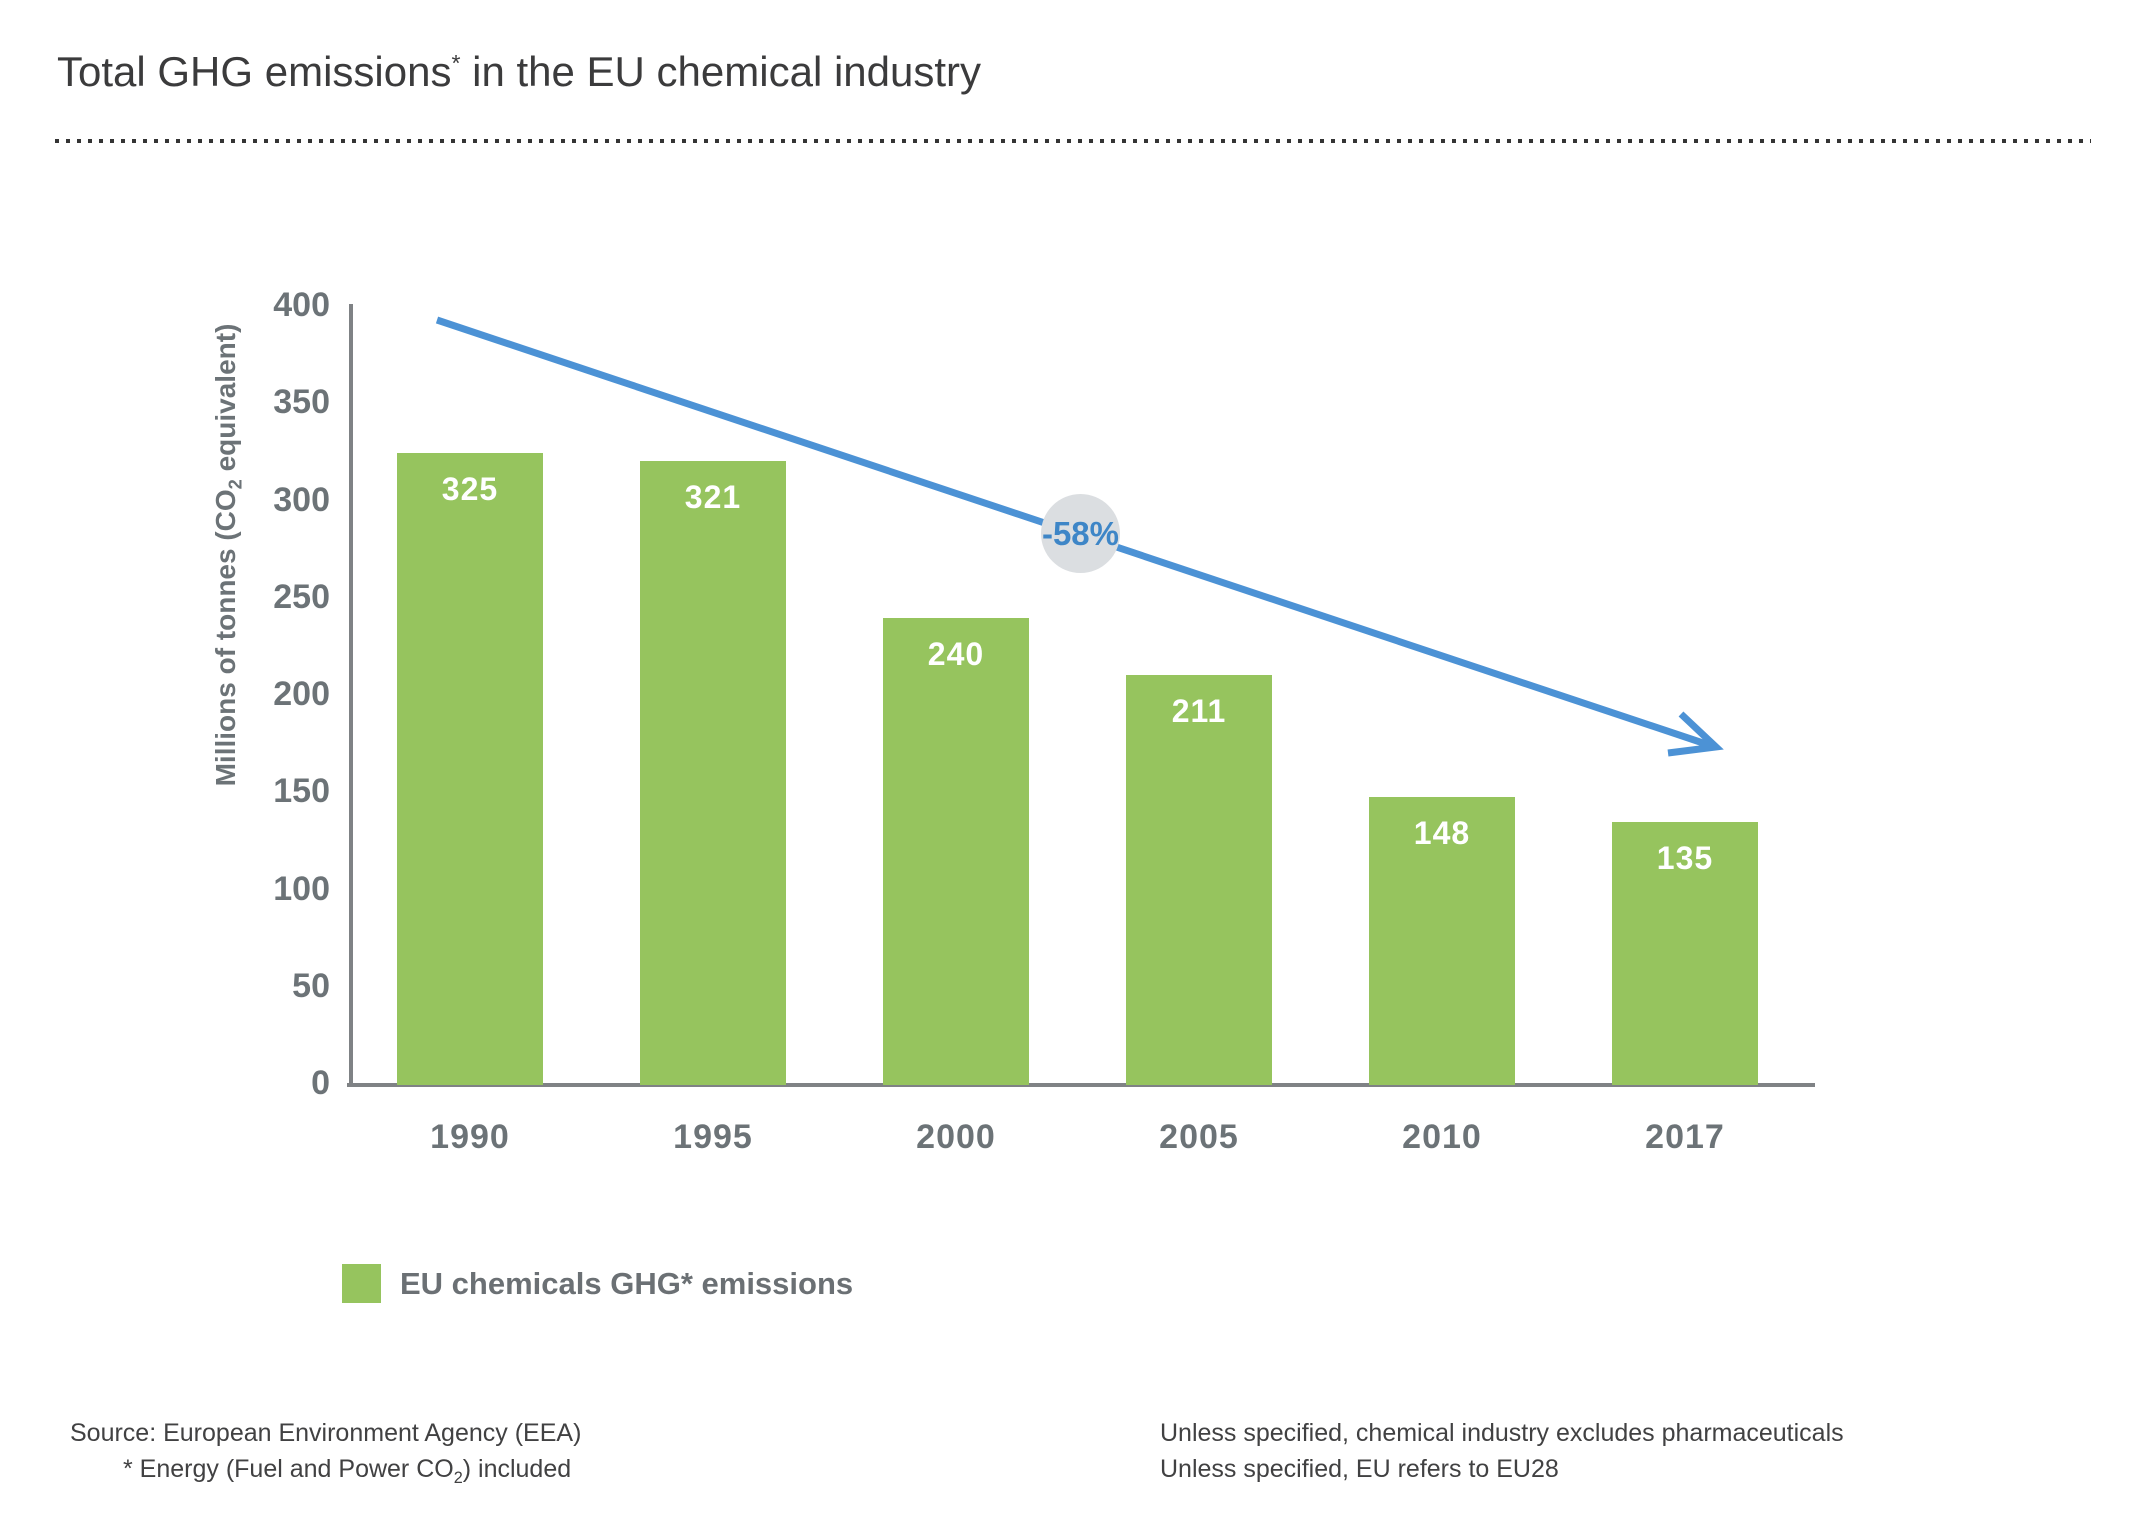  I want to click on x-tick-label: 2017, so click(1685, 1137).